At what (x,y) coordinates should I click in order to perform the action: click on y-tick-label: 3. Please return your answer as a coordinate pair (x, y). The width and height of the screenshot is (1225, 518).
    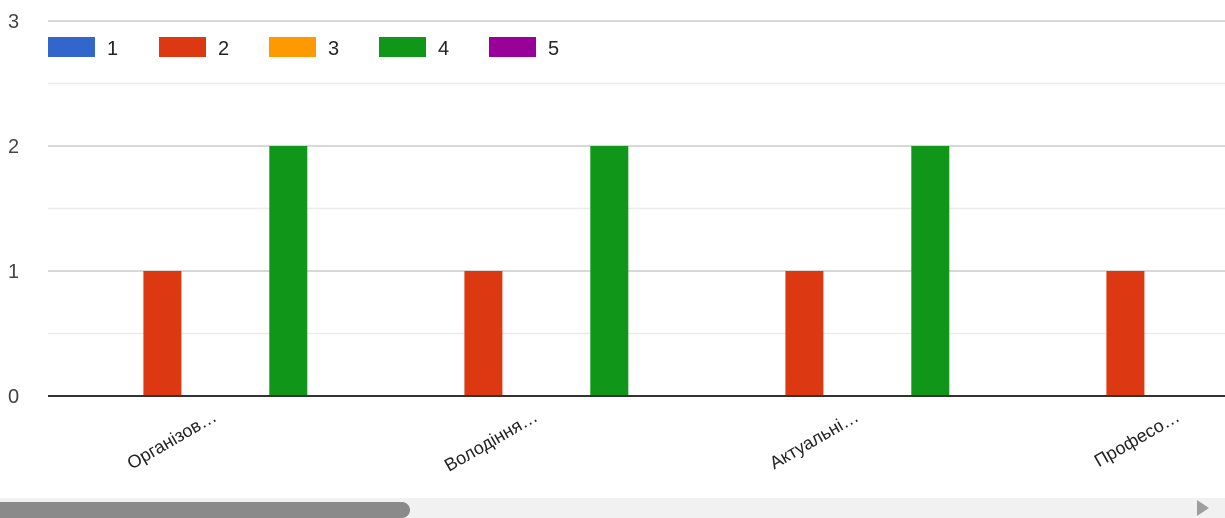
    Looking at the image, I should click on (13, 22).